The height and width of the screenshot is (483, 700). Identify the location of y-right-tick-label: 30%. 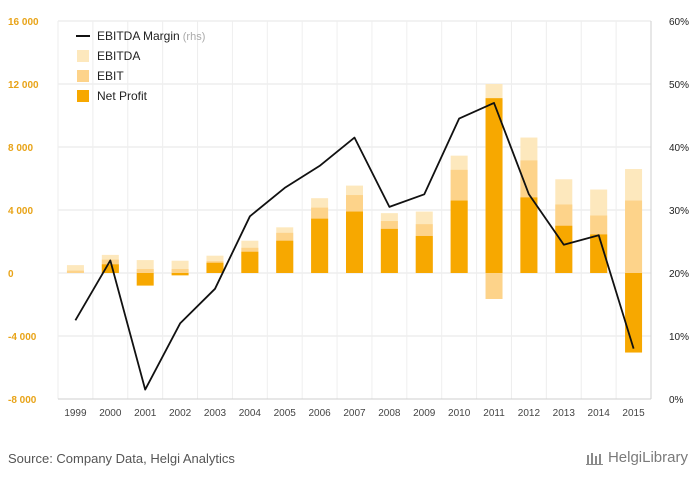
(679, 211).